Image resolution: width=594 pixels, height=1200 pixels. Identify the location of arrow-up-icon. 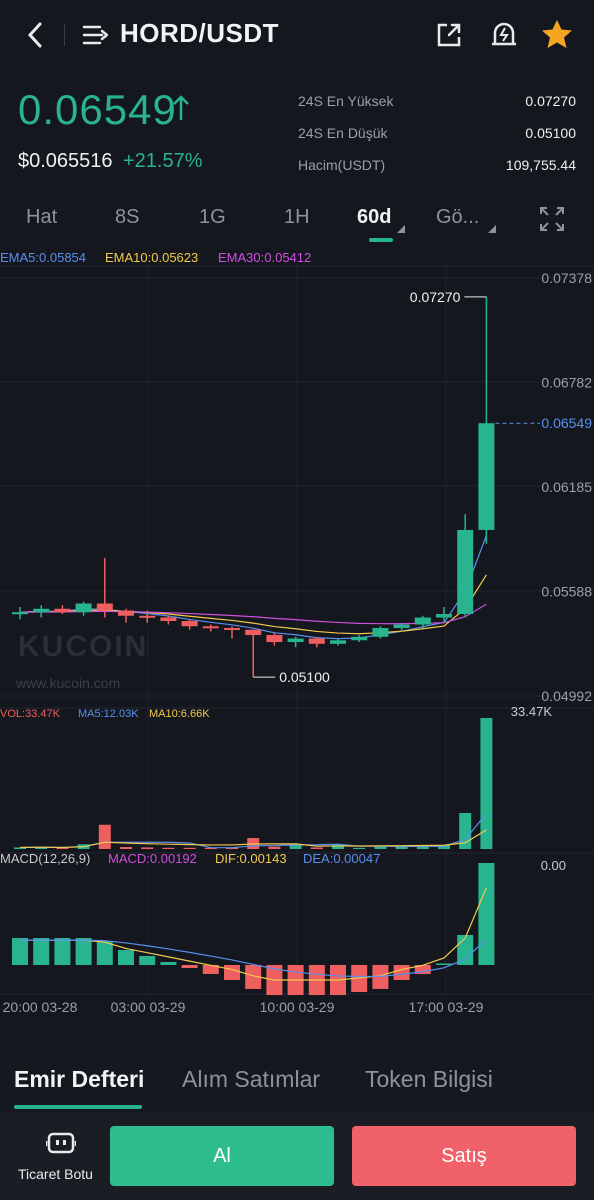
(181, 111).